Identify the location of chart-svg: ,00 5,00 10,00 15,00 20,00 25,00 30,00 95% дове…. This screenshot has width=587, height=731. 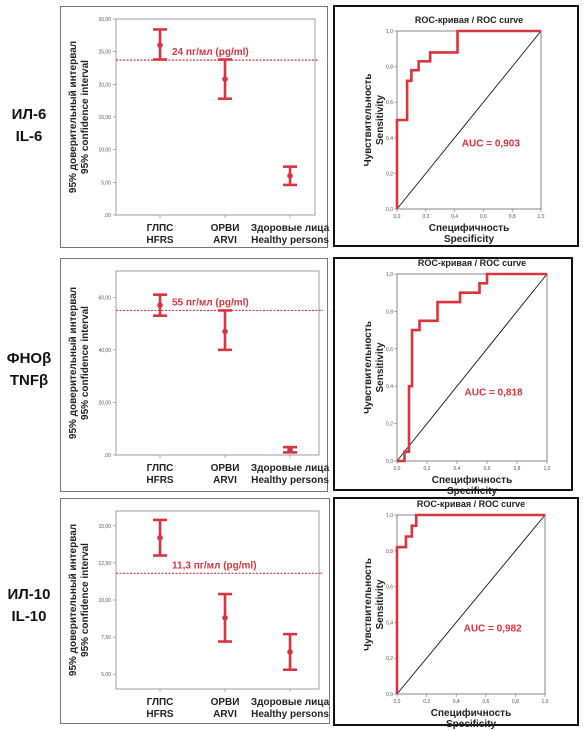
(199, 131).